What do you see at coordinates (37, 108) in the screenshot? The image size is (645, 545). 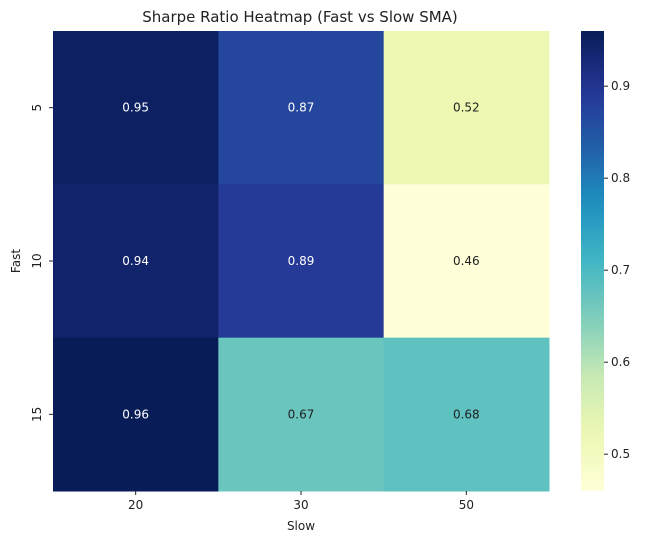 I see `y-tick-label: 5` at bounding box center [37, 108].